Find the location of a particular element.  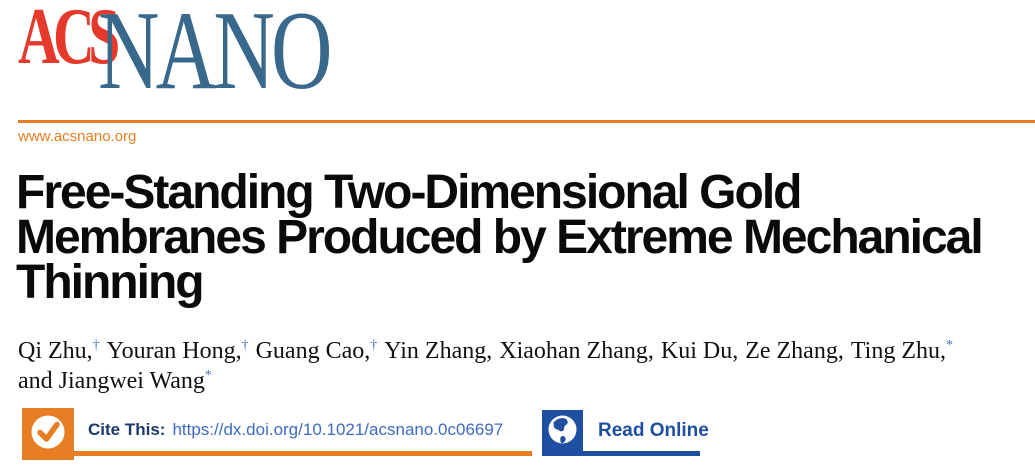

read-online-label: Read Online is located at coordinates (653, 430).